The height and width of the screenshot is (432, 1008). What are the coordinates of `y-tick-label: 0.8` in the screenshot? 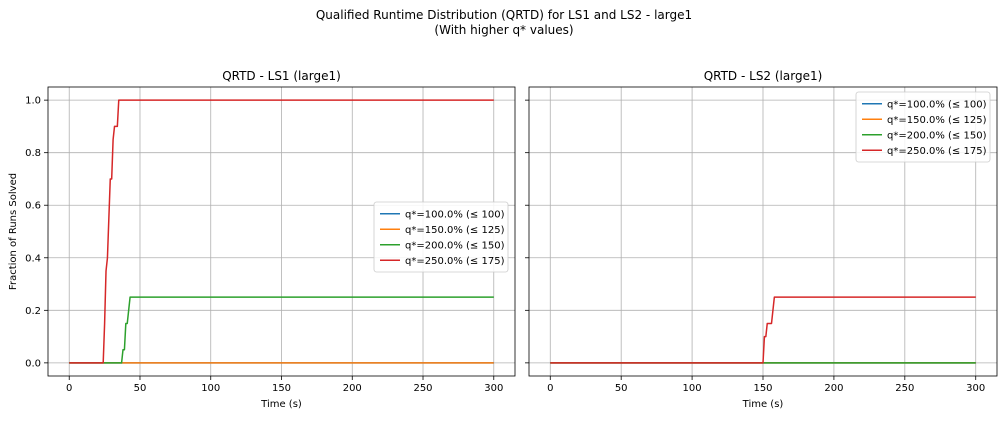 It's located at (33, 153).